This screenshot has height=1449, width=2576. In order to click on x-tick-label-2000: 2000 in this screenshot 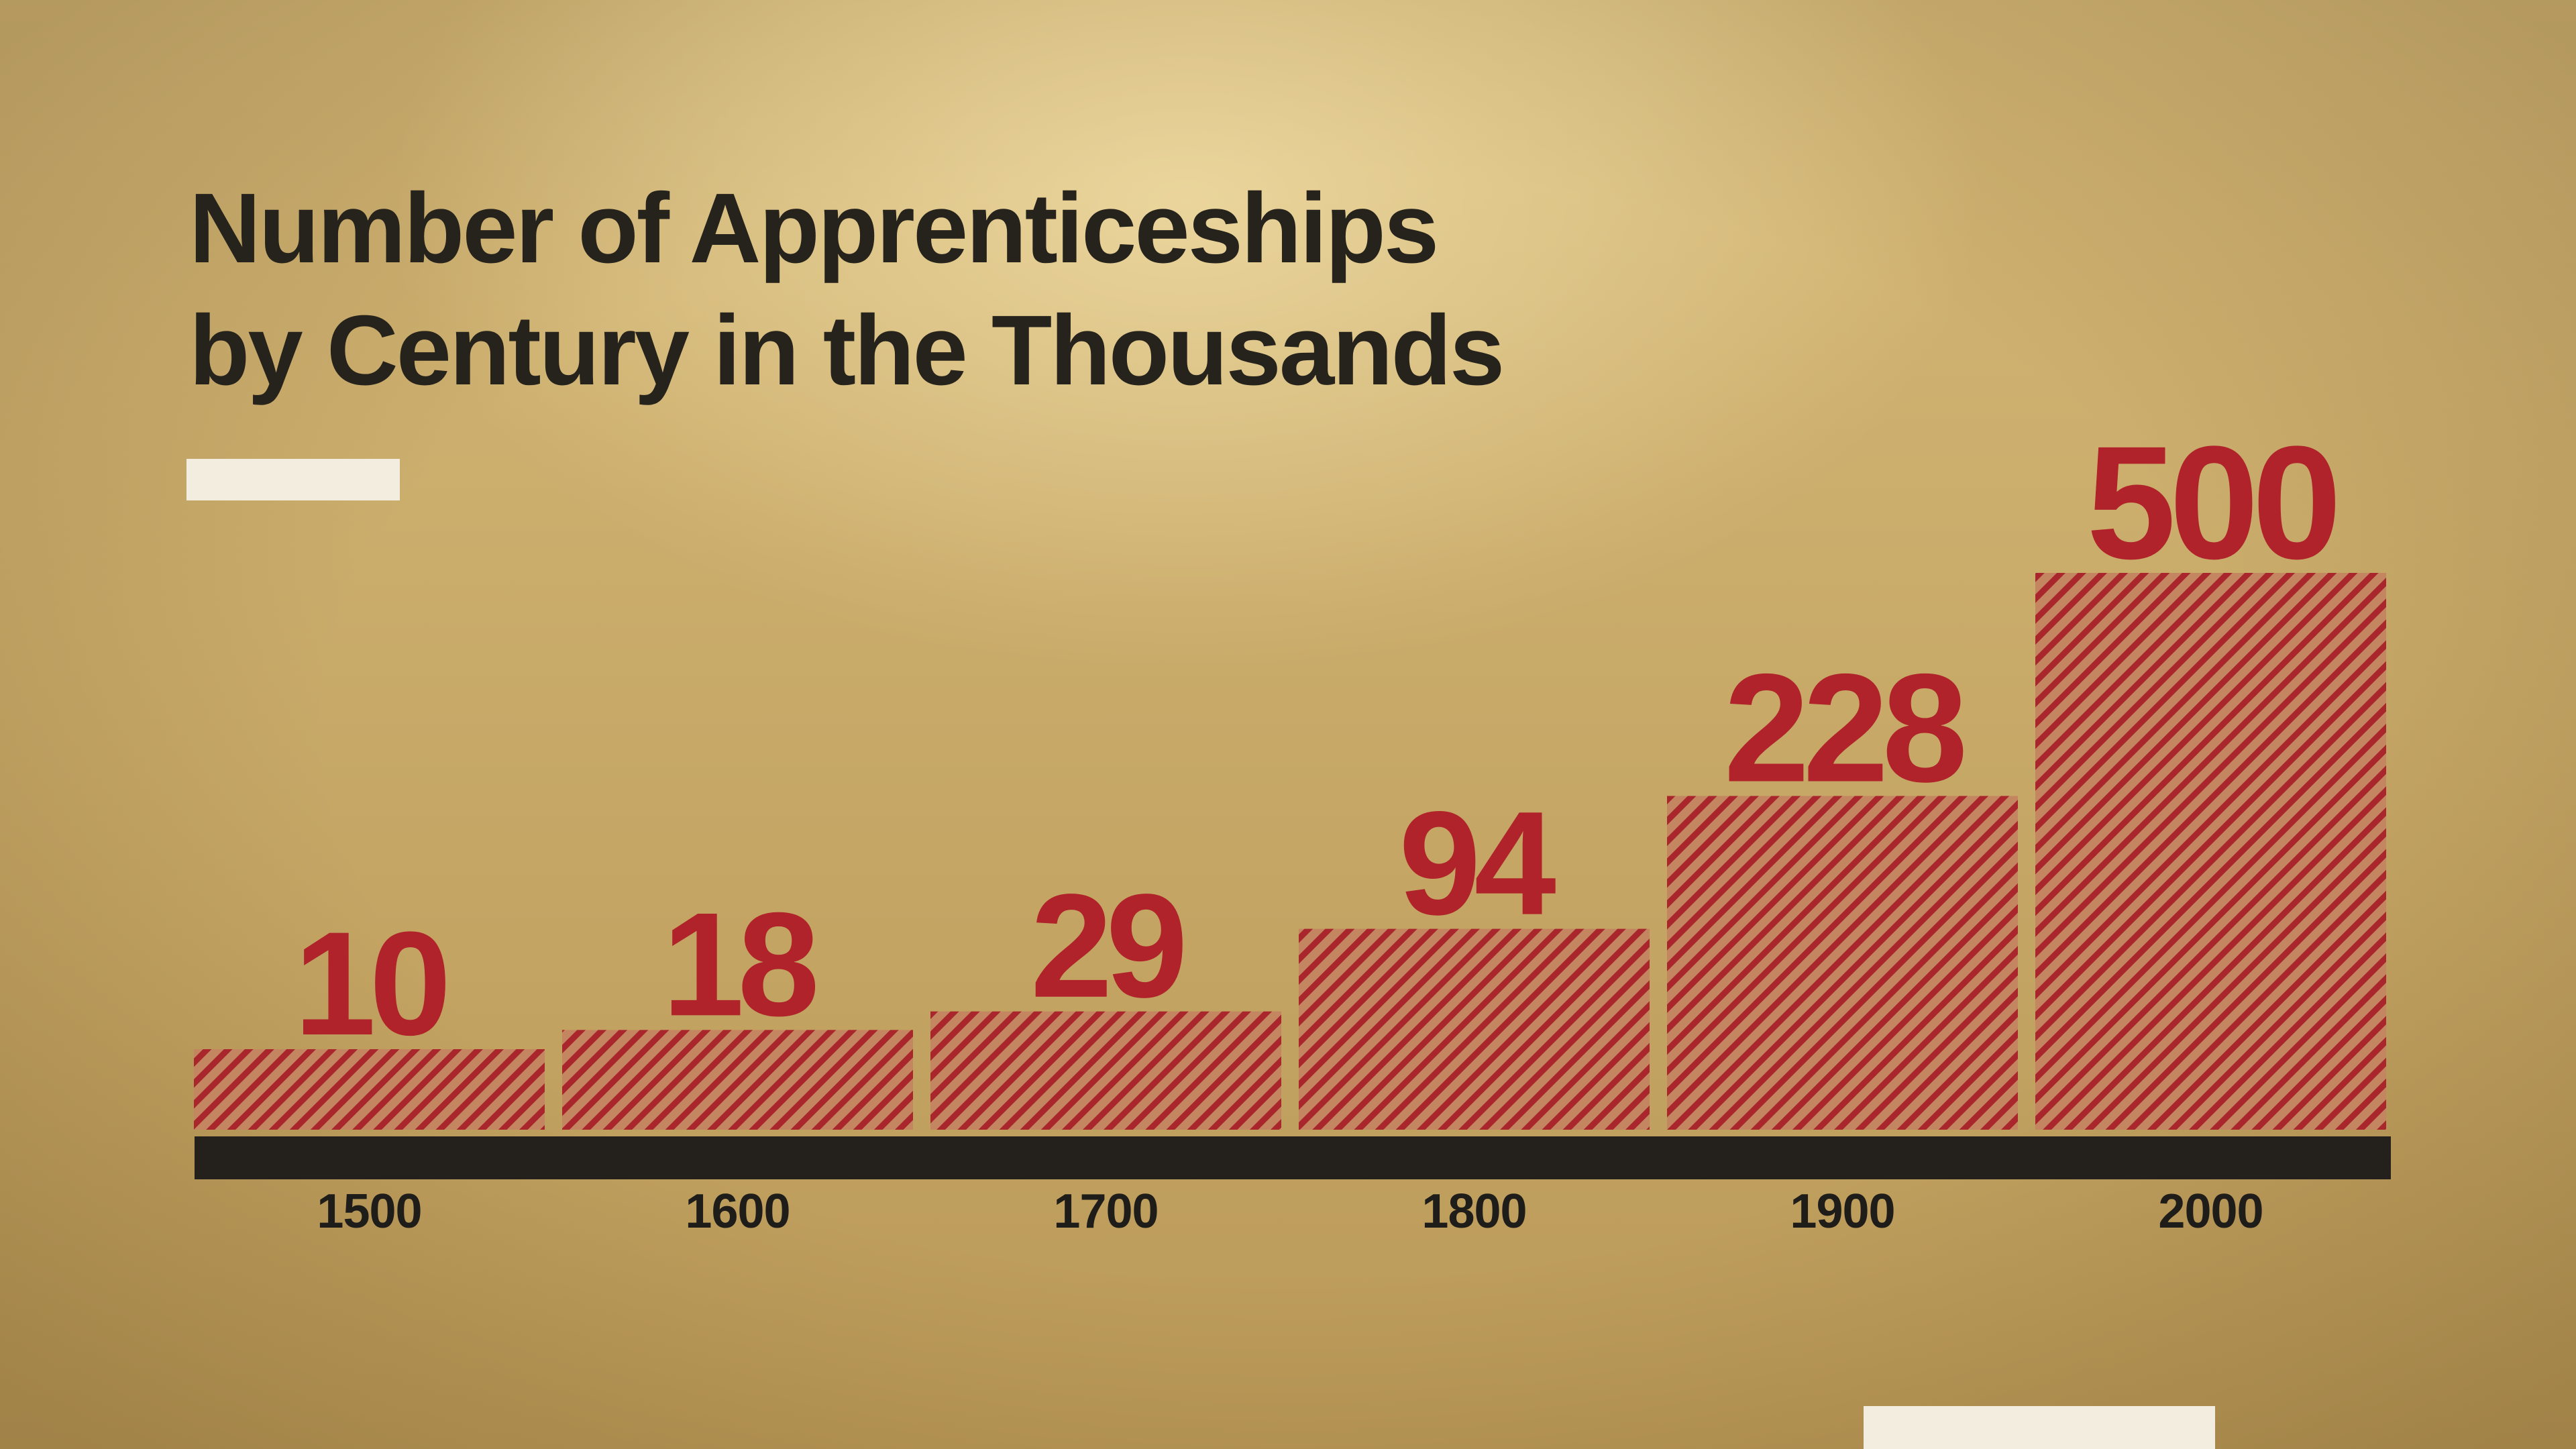, I will do `click(2210, 1211)`.